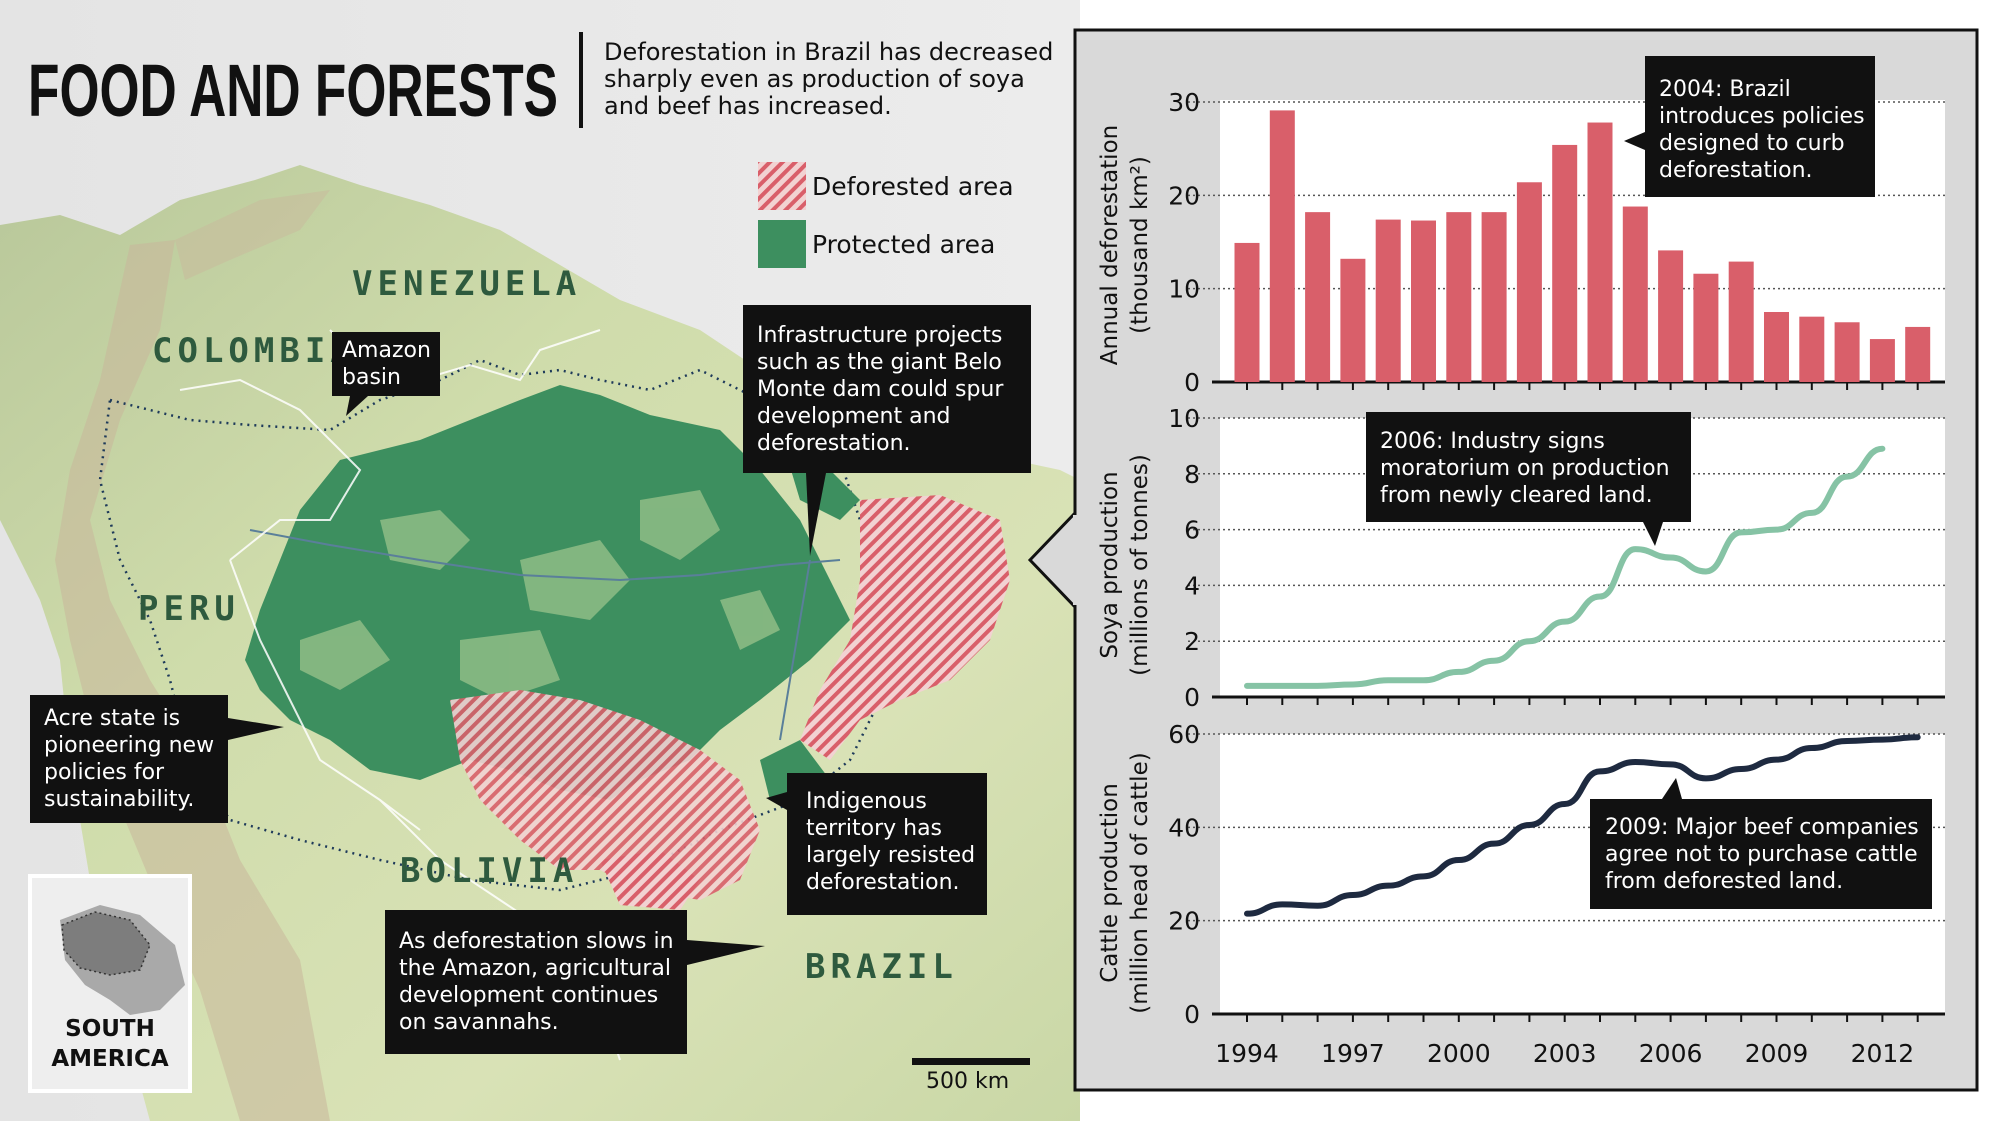 The image size is (2000, 1121). I want to click on callout-line: sustainability., so click(119, 799).